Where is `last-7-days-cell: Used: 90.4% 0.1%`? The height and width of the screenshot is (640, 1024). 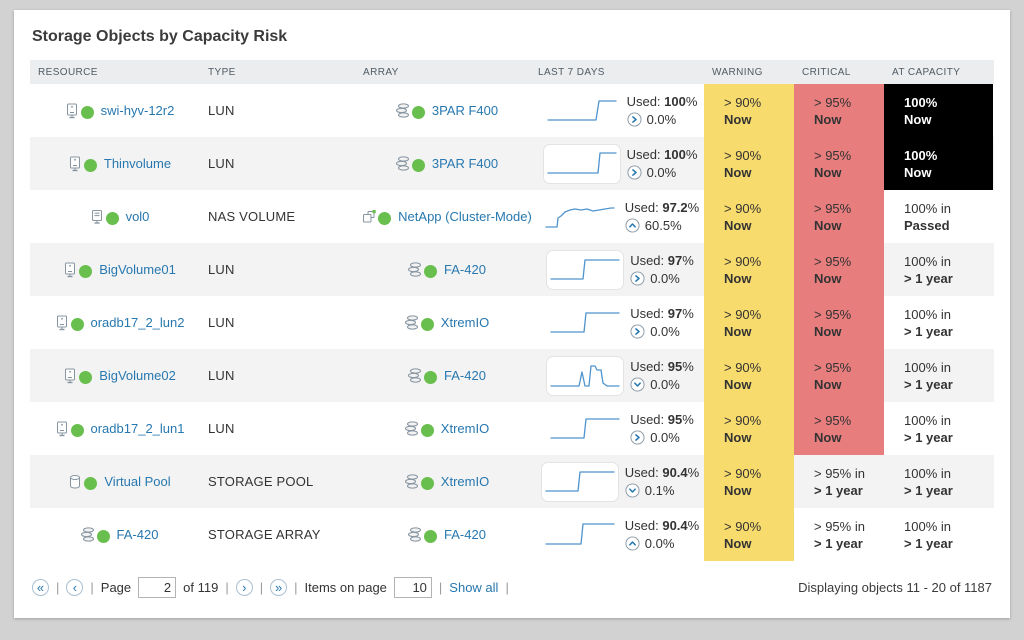 last-7-days-cell: Used: 90.4% 0.1% is located at coordinates (617, 481).